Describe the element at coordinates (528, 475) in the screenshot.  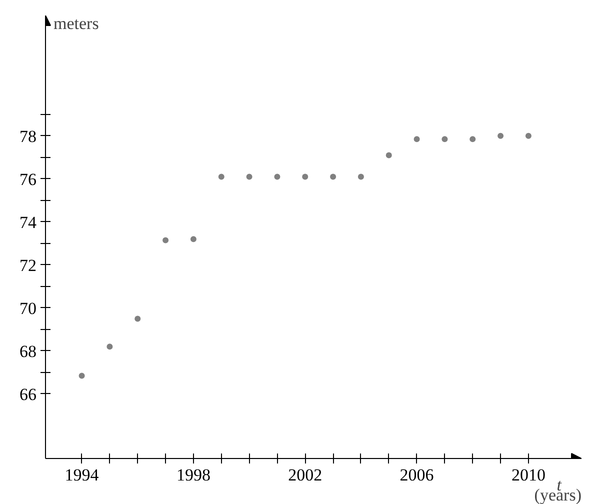
I see `x-tick-label: 2010` at that location.